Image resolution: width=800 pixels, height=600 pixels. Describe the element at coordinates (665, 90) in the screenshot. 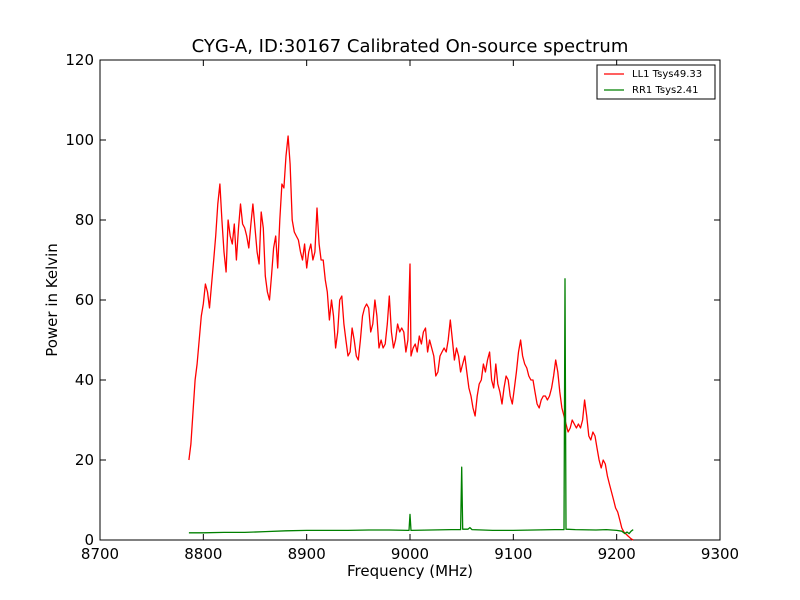

I see `legend-label-rr1: RR1 Tsys2.41` at that location.